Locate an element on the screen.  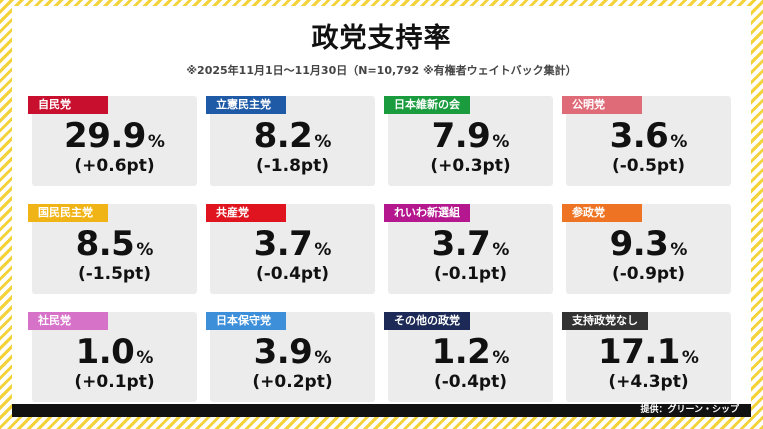
party-card-cdp: 立憲民主党 8.2% (-1.8pt) is located at coordinates (290, 141).